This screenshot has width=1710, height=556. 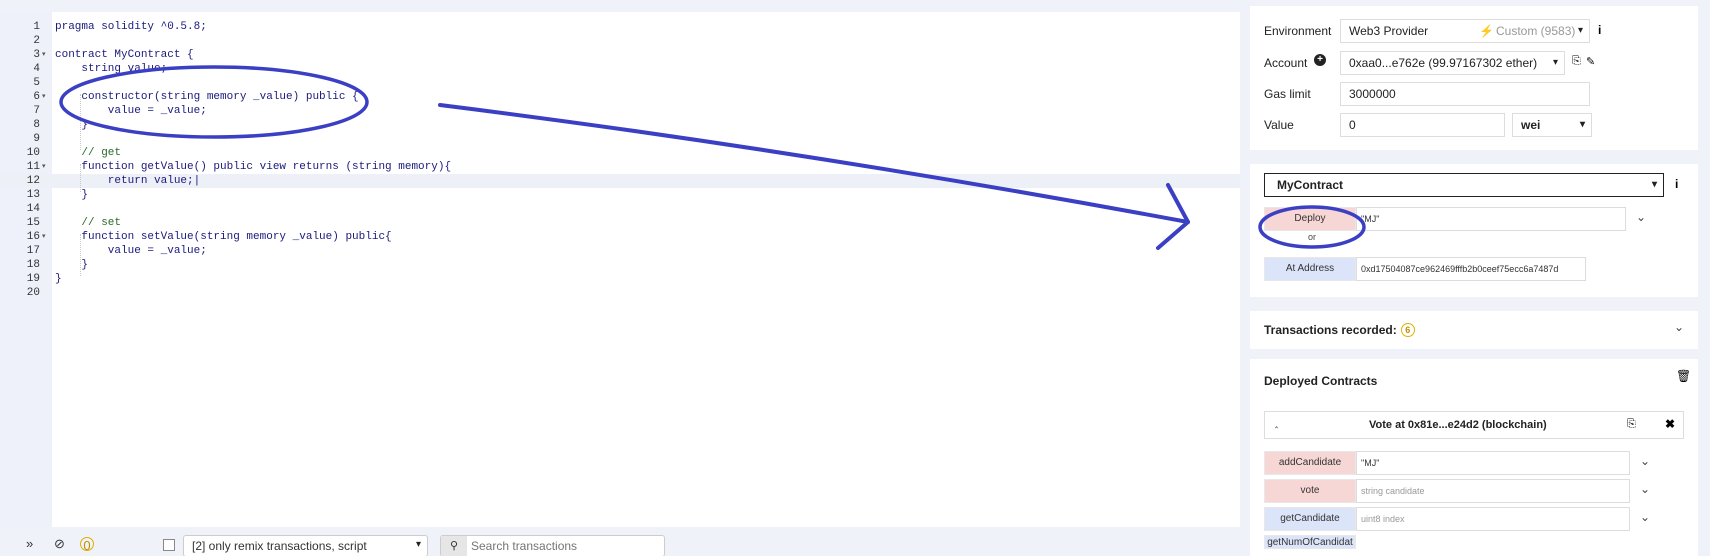 I want to click on account-label: Account, so click(x=1286, y=63).